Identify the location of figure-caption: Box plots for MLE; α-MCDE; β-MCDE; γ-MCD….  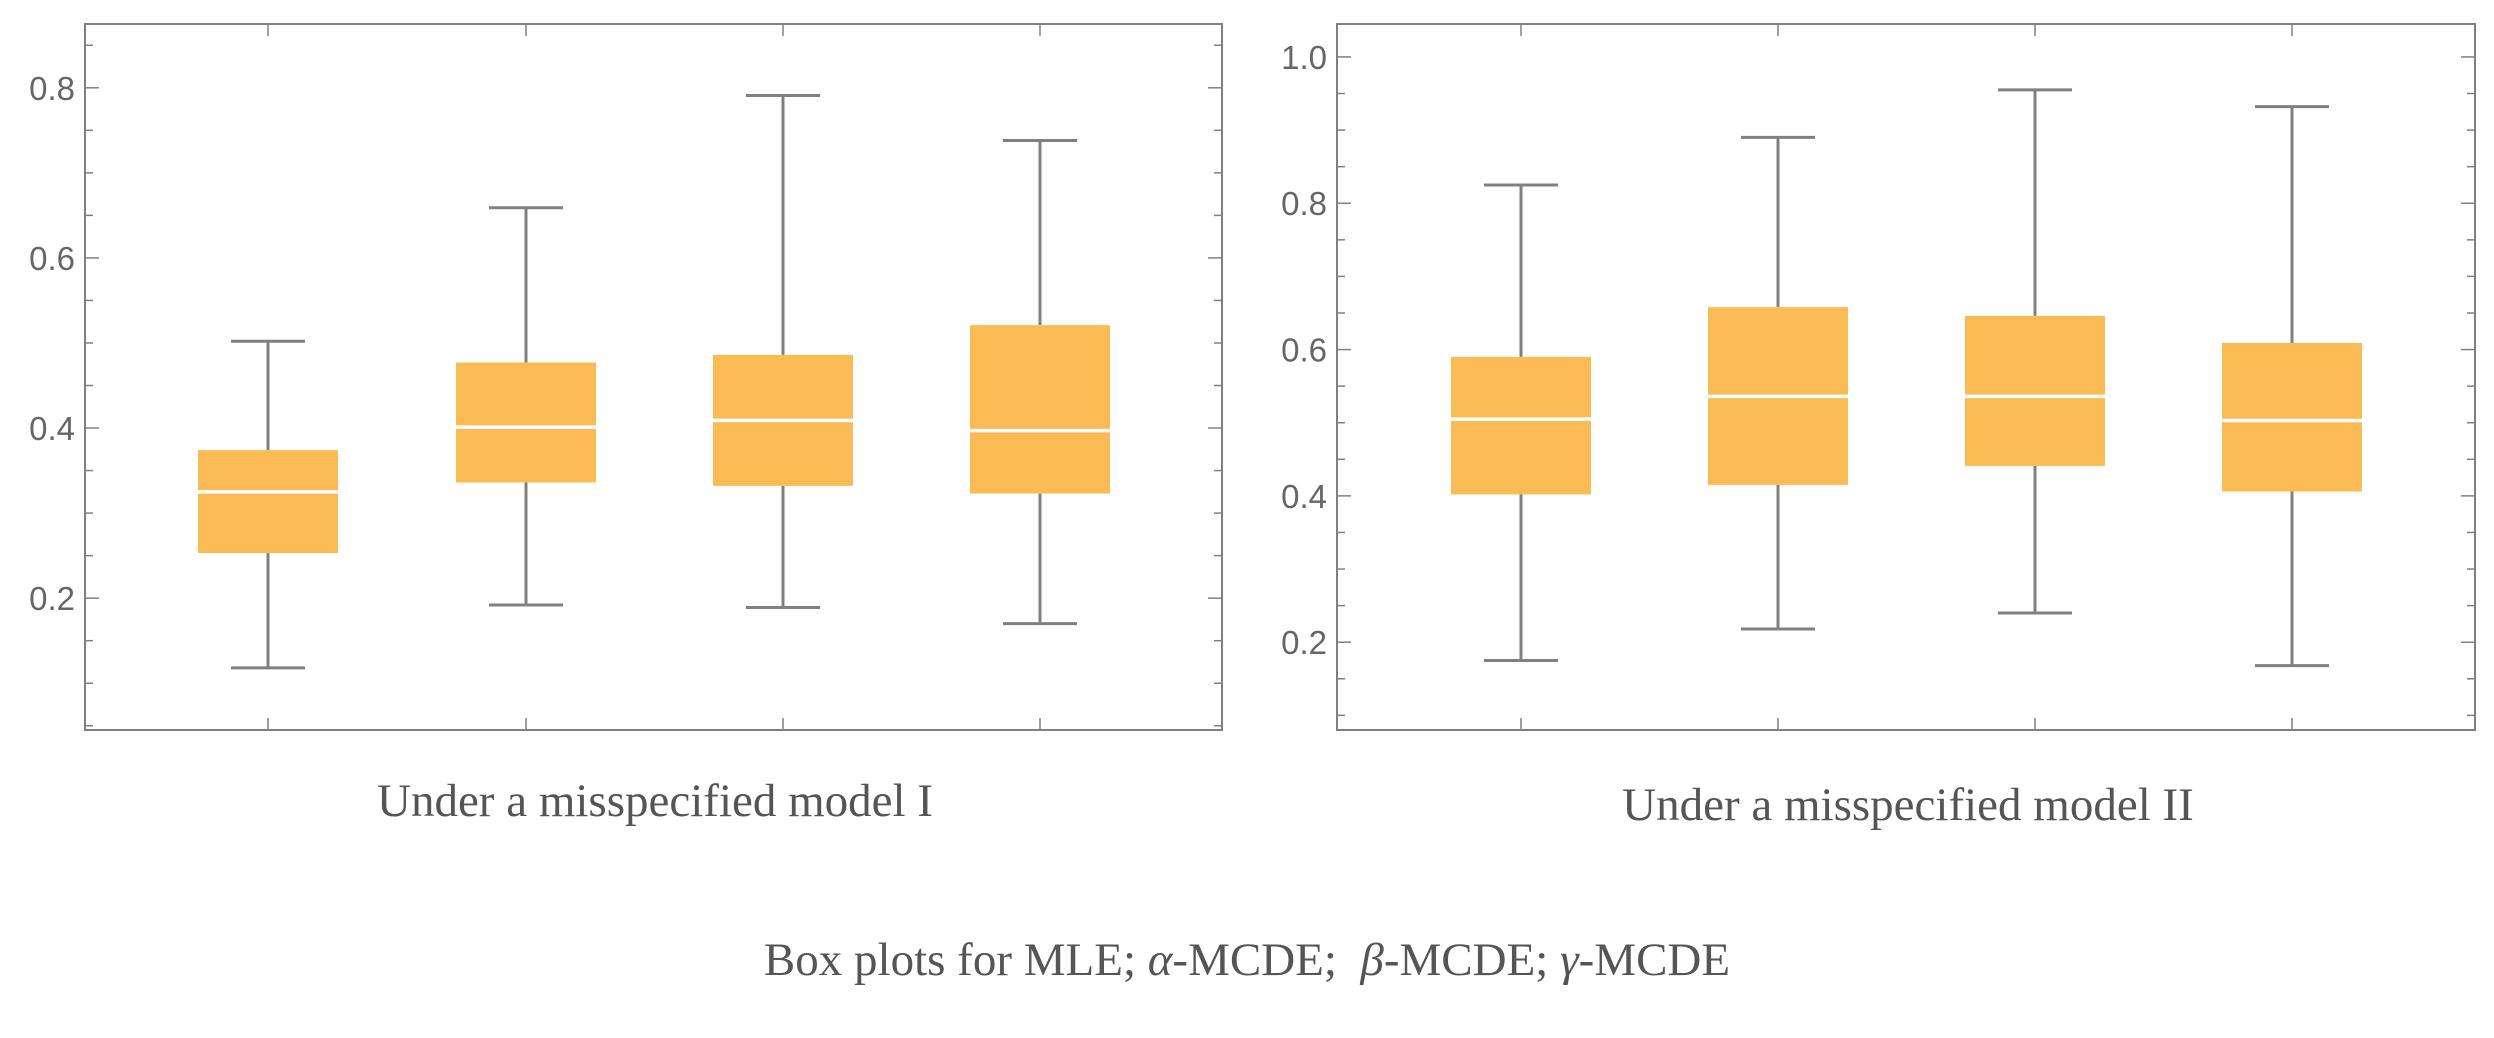
(1247, 960).